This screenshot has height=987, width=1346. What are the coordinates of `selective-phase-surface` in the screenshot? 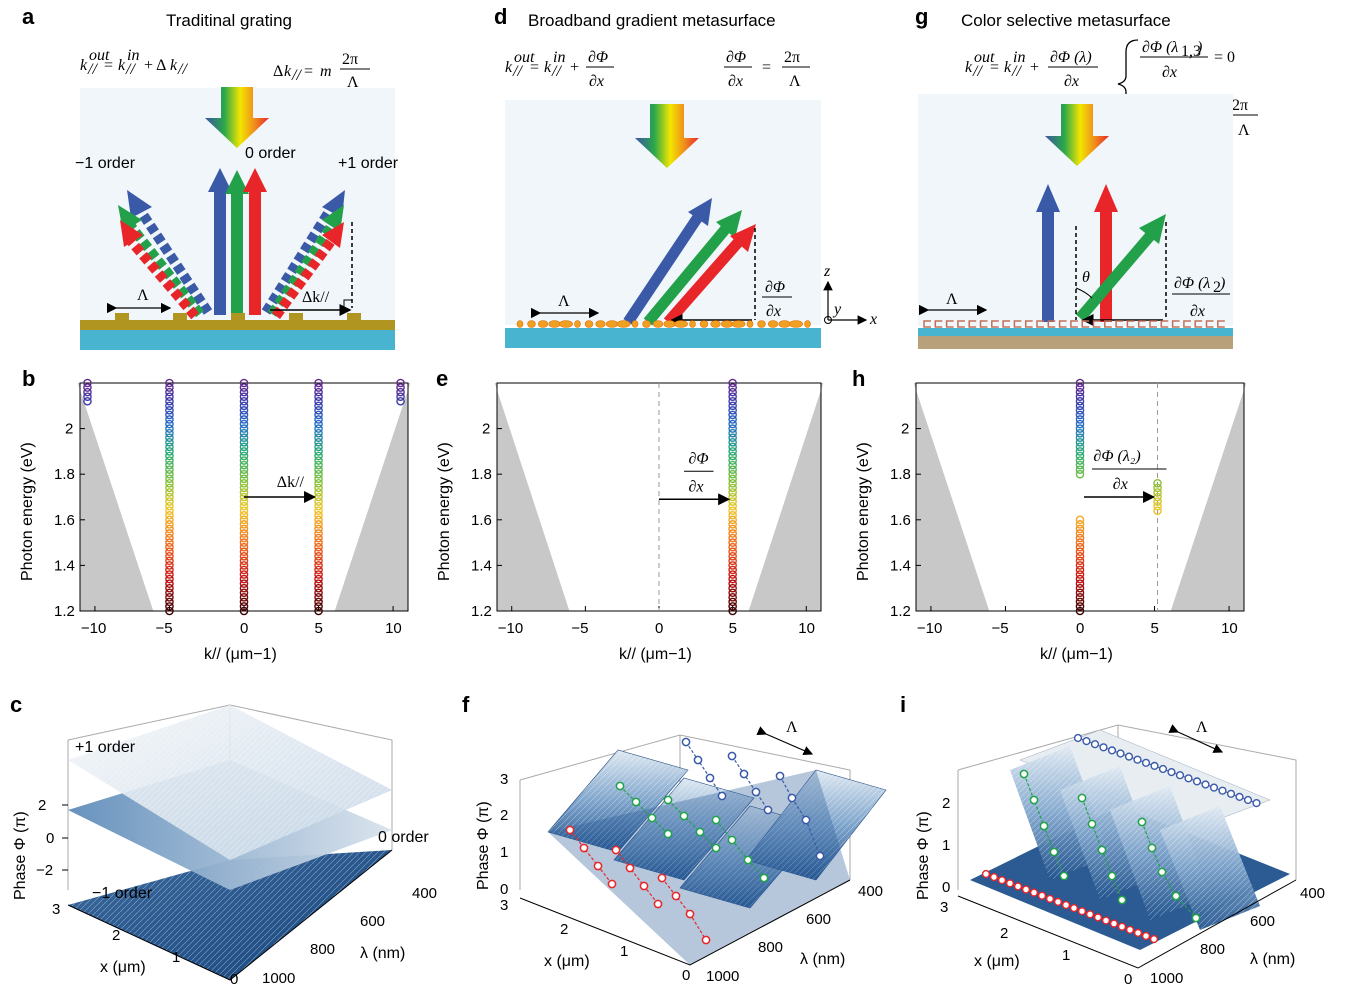 It's located at (1130, 839).